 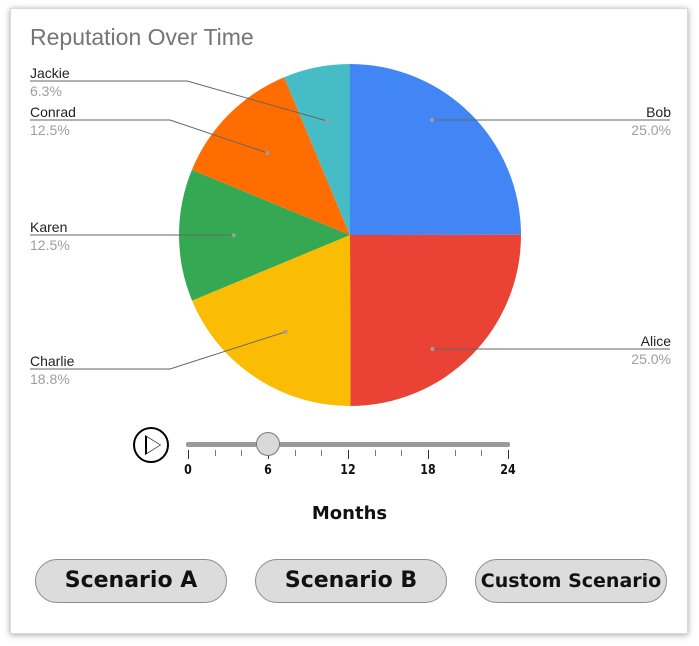 What do you see at coordinates (267, 153) in the screenshot?
I see `leader-dot-conrad` at bounding box center [267, 153].